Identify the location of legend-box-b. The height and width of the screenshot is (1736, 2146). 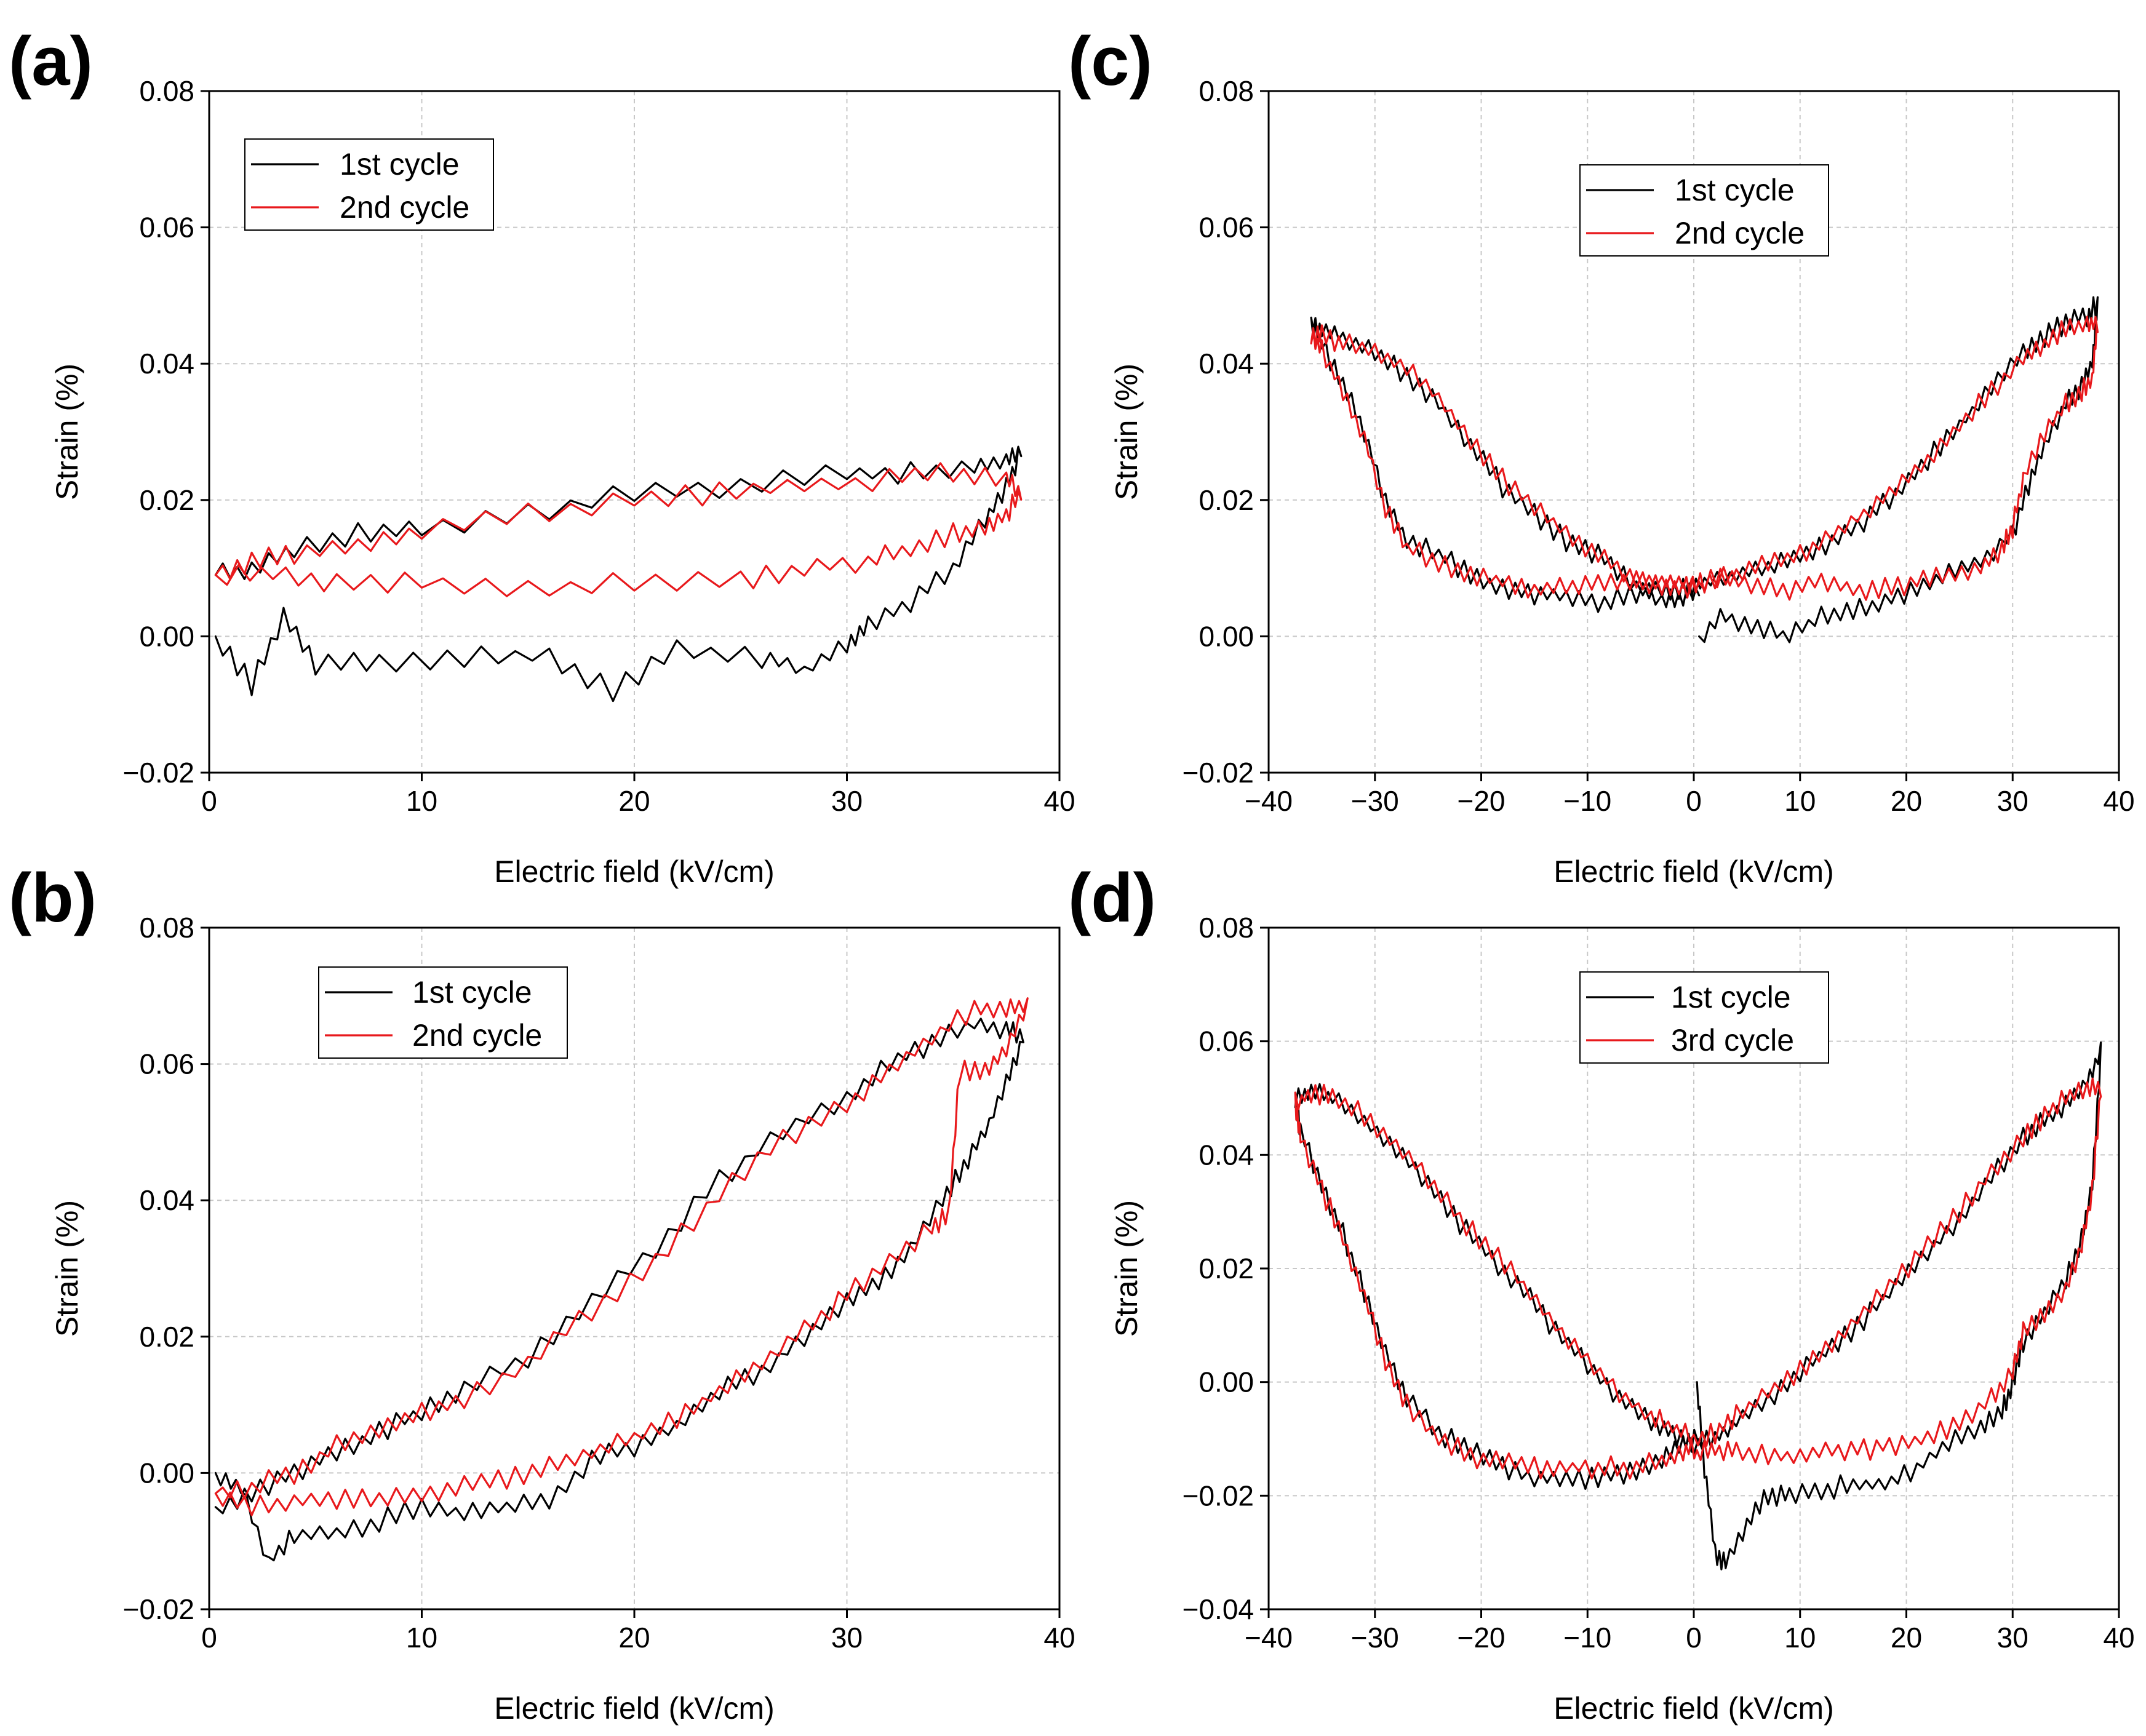
(443, 1012).